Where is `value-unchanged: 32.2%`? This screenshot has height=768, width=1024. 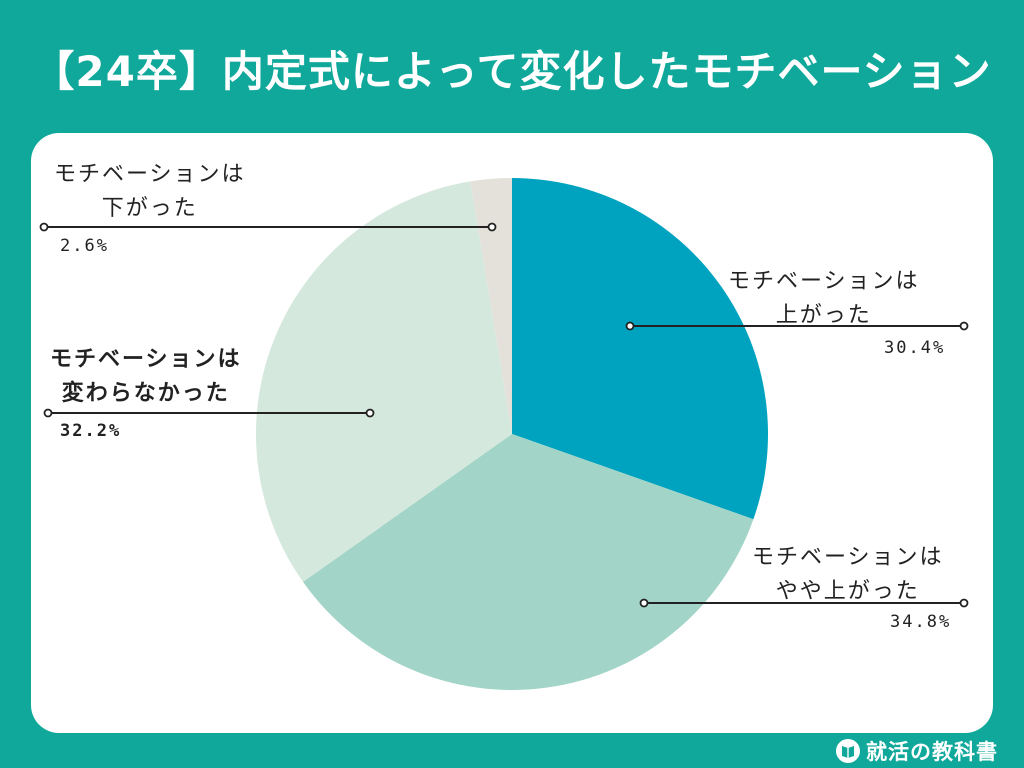 value-unchanged: 32.2% is located at coordinates (91, 431).